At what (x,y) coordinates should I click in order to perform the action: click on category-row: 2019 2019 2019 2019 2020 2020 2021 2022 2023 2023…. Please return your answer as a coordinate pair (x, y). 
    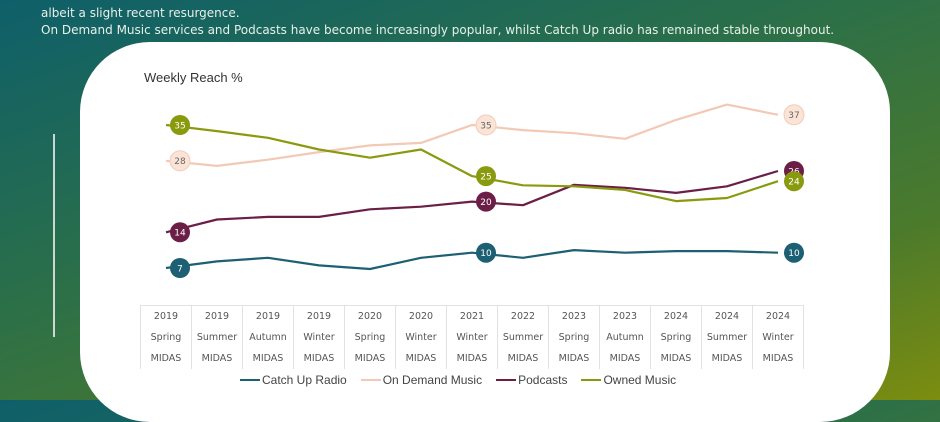
    Looking at the image, I should click on (472, 316).